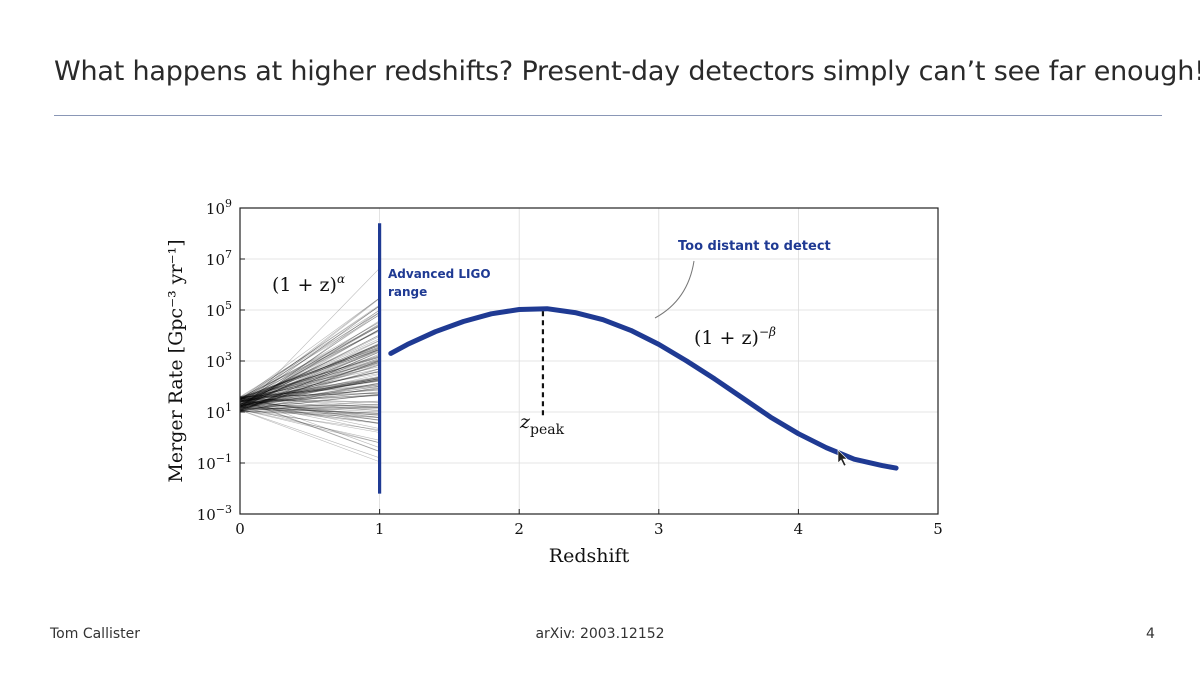 Image resolution: width=1200 pixels, height=677 pixels. What do you see at coordinates (519, 529) in the screenshot?
I see `x-tick-label: 2` at bounding box center [519, 529].